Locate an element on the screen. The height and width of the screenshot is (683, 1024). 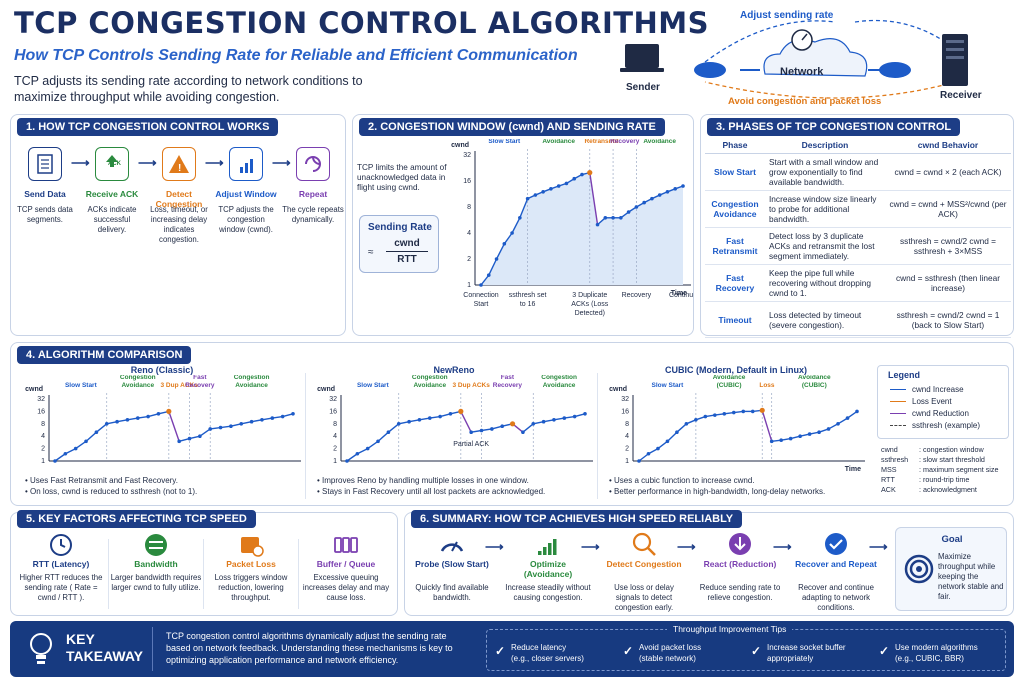
y-tick-label: 4 is located at coordinates (469, 233).